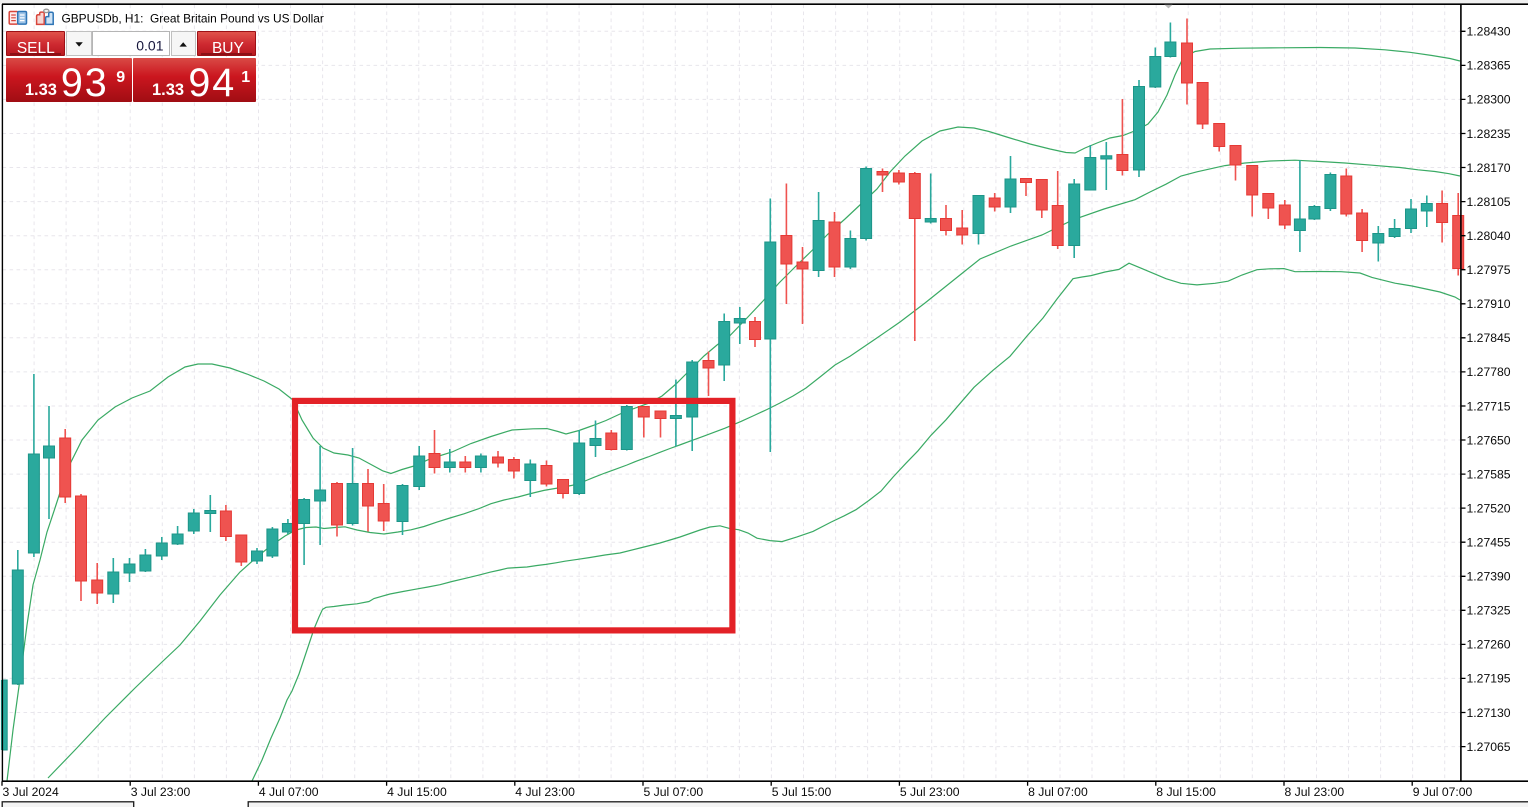 This screenshot has height=807, width=1528. Describe the element at coordinates (930, 792) in the screenshot. I see `svg-text: 5 Jul 23:00` at that location.